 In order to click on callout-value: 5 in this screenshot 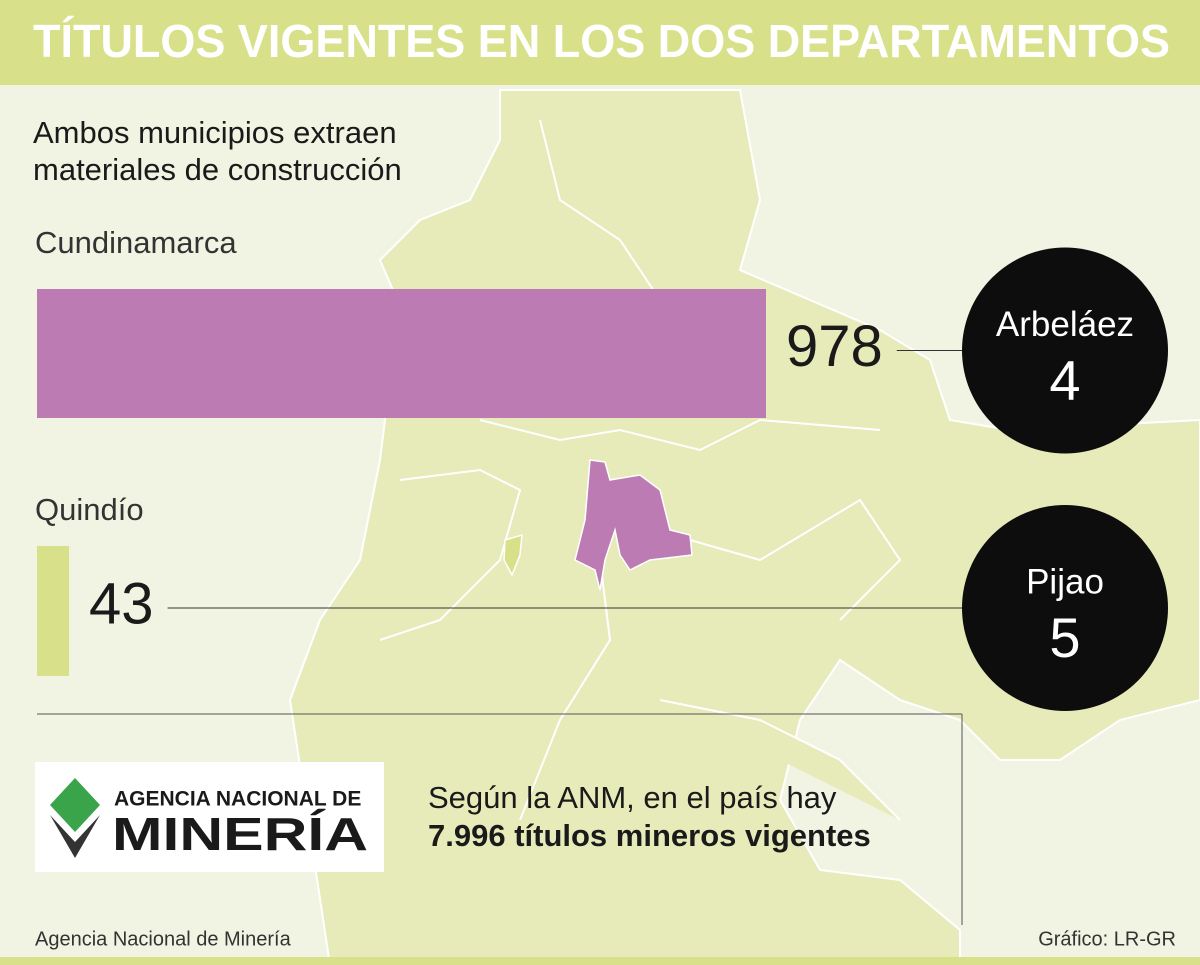, I will do `click(1064, 637)`.